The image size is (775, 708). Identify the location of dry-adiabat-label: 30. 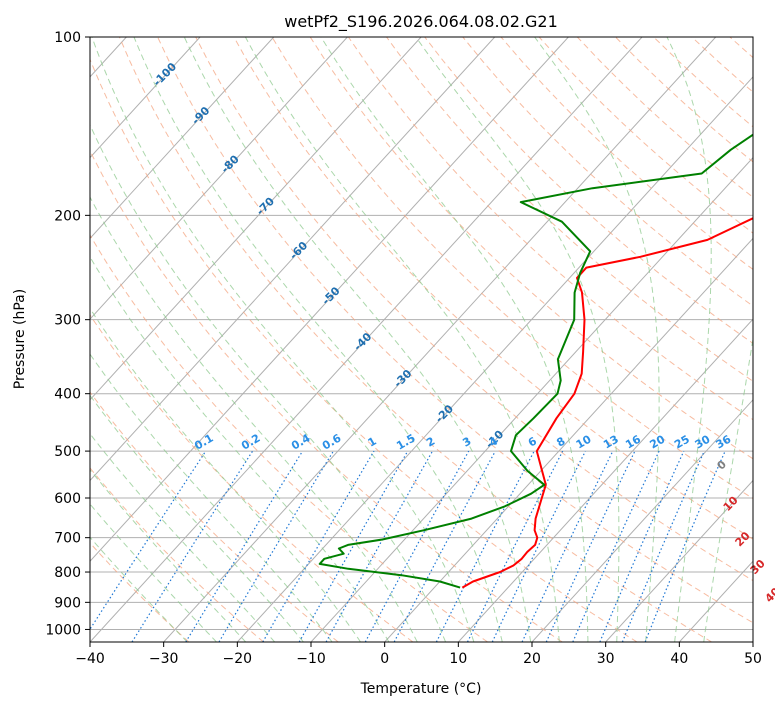
(758, 567).